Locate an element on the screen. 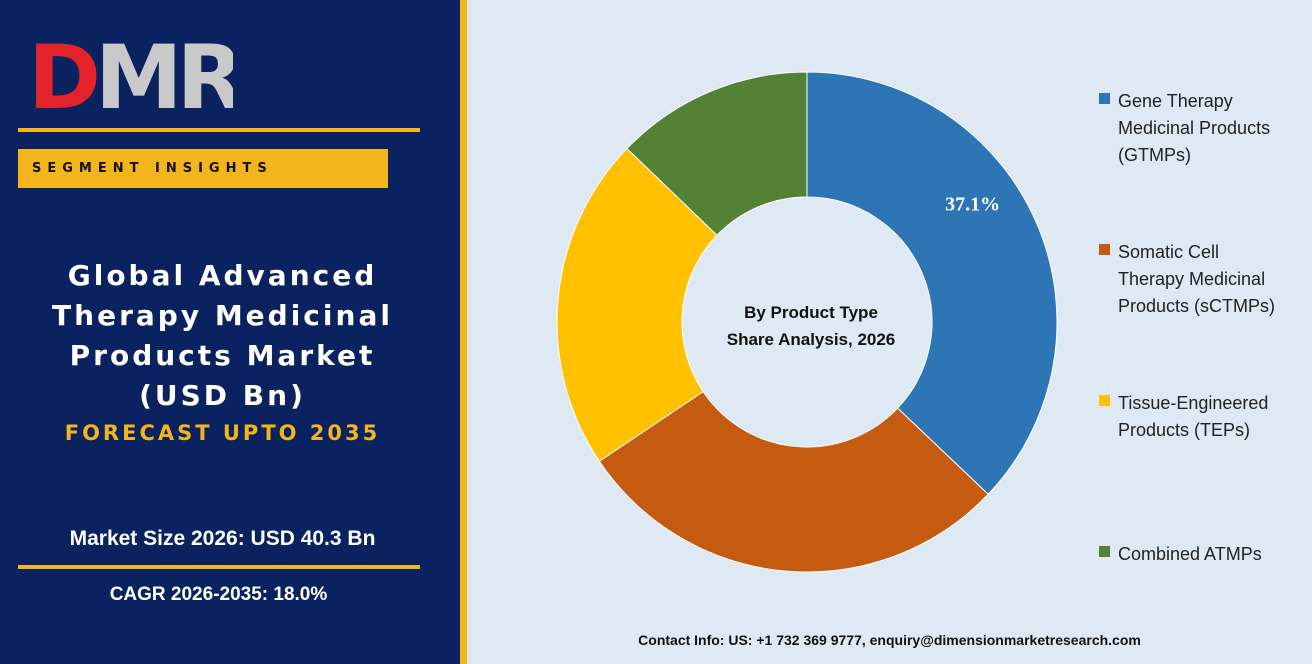 The image size is (1312, 664). legend-label: Tissue-Engineered Products (TEPs) is located at coordinates (1193, 416).